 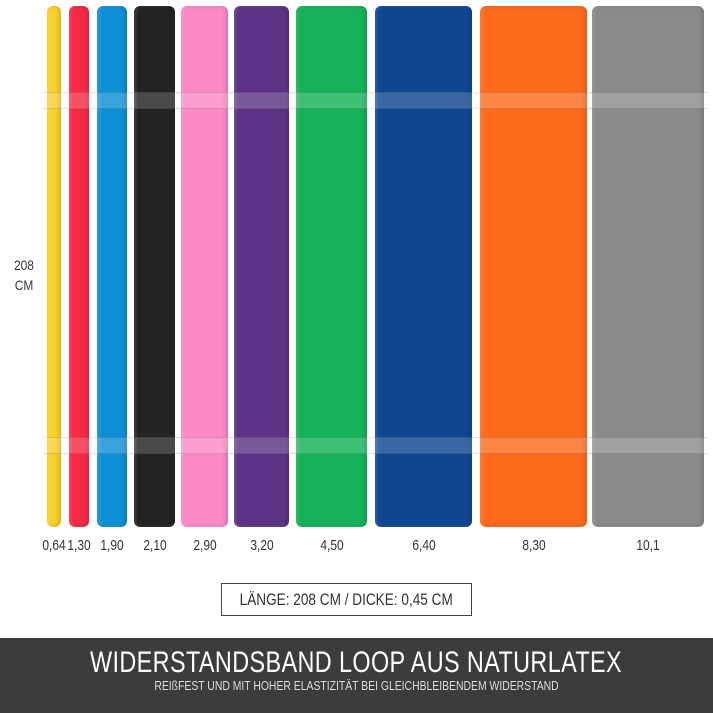 What do you see at coordinates (423, 545) in the screenshot?
I see `band-resistance-label: 6,40` at bounding box center [423, 545].